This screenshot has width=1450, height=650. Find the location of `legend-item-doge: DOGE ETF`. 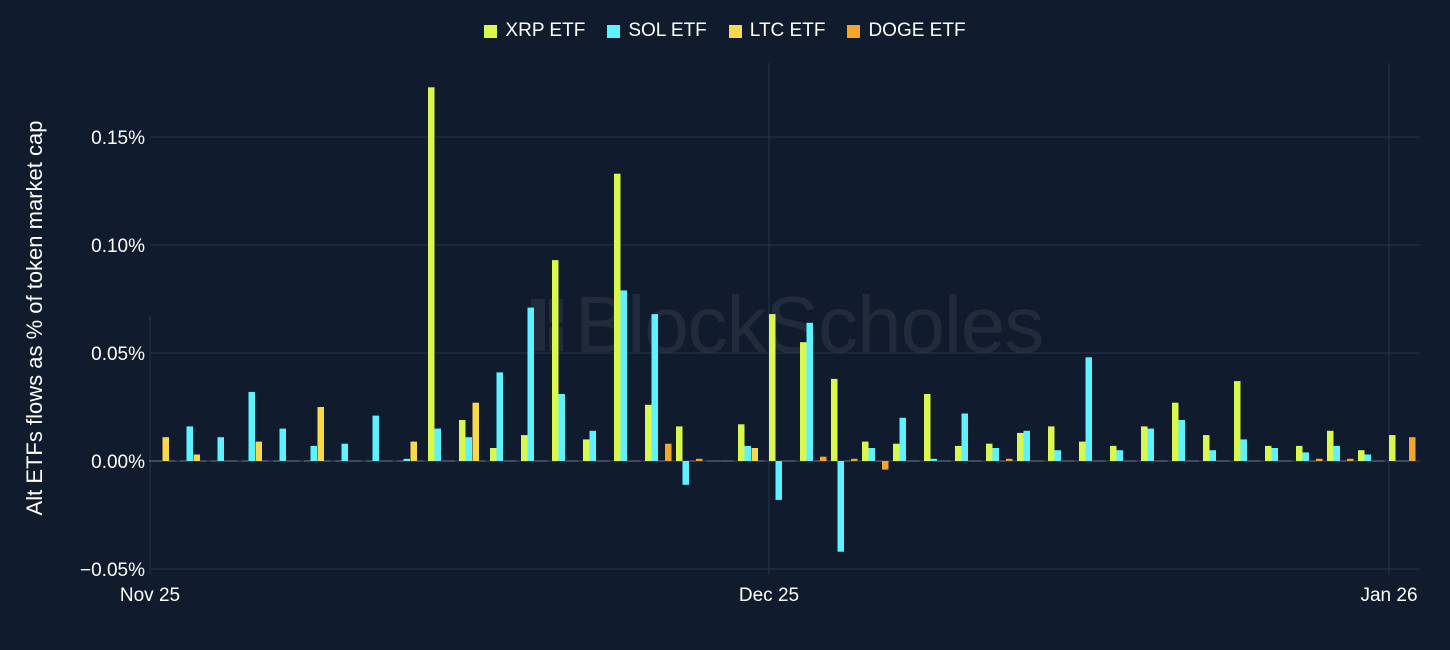

legend-item-doge: DOGE ETF is located at coordinates (906, 31).